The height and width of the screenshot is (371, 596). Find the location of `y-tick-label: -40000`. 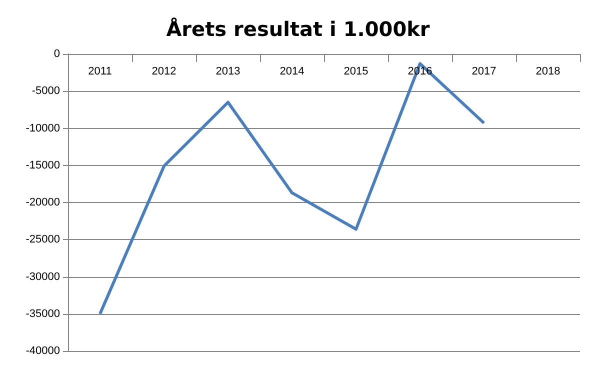

y-tick-label: -40000 is located at coordinates (43, 351).